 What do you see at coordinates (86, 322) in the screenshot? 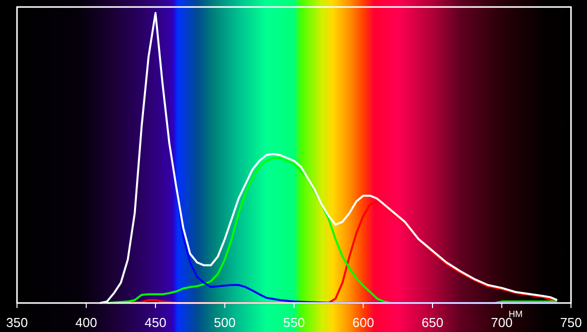
I see `x-tick-label: 400` at bounding box center [86, 322].